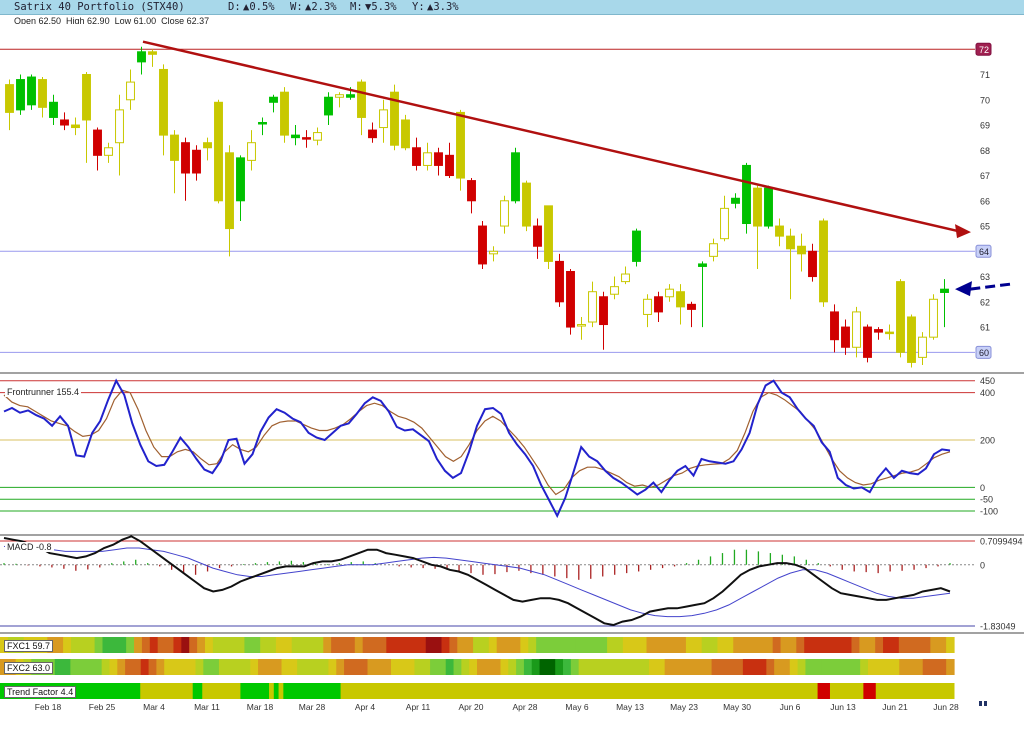 This screenshot has width=1024, height=735. I want to click on macd-tick-label: 0.7099494, so click(1001, 542).